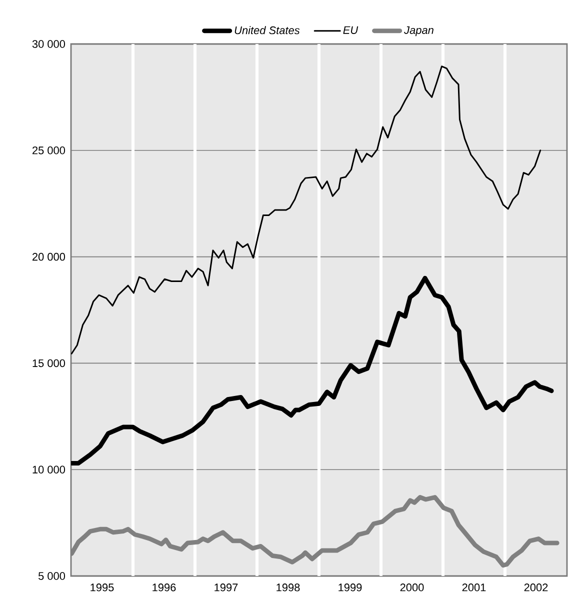 Image resolution: width=569 pixels, height=607 pixels. Describe the element at coordinates (226, 588) in the screenshot. I see `x-tick-label: 1997` at that location.